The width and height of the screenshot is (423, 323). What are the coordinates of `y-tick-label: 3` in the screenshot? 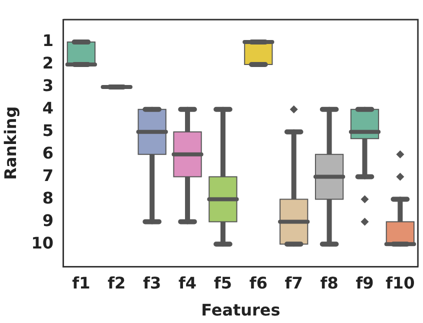 It's located at (48, 86).